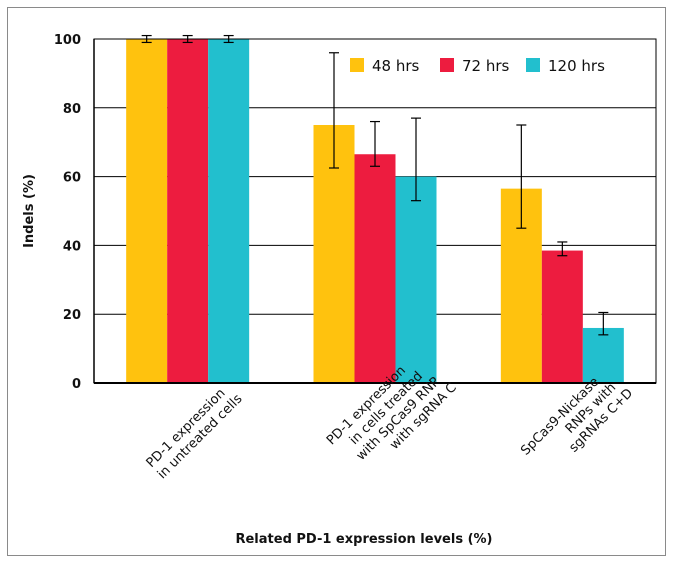 This screenshot has width=673, height=563. I want to click on y-tick-label: 80, so click(72, 109).